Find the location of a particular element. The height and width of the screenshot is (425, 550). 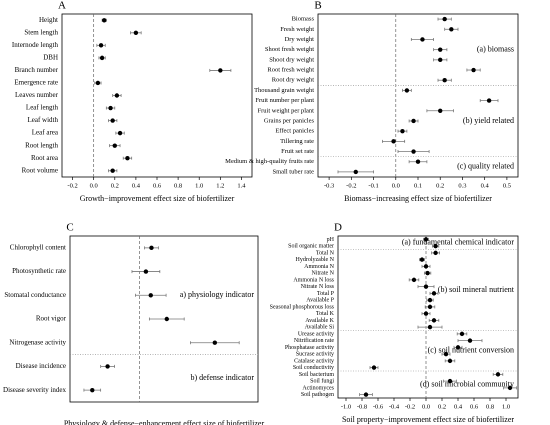

category-label: Grains per panicles is located at coordinates (289, 120).